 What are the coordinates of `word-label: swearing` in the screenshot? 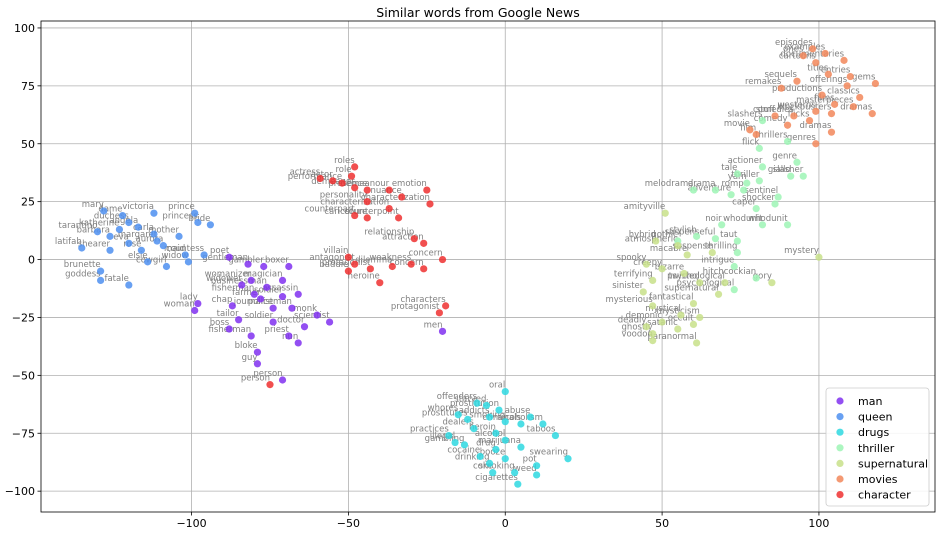 It's located at (549, 453).